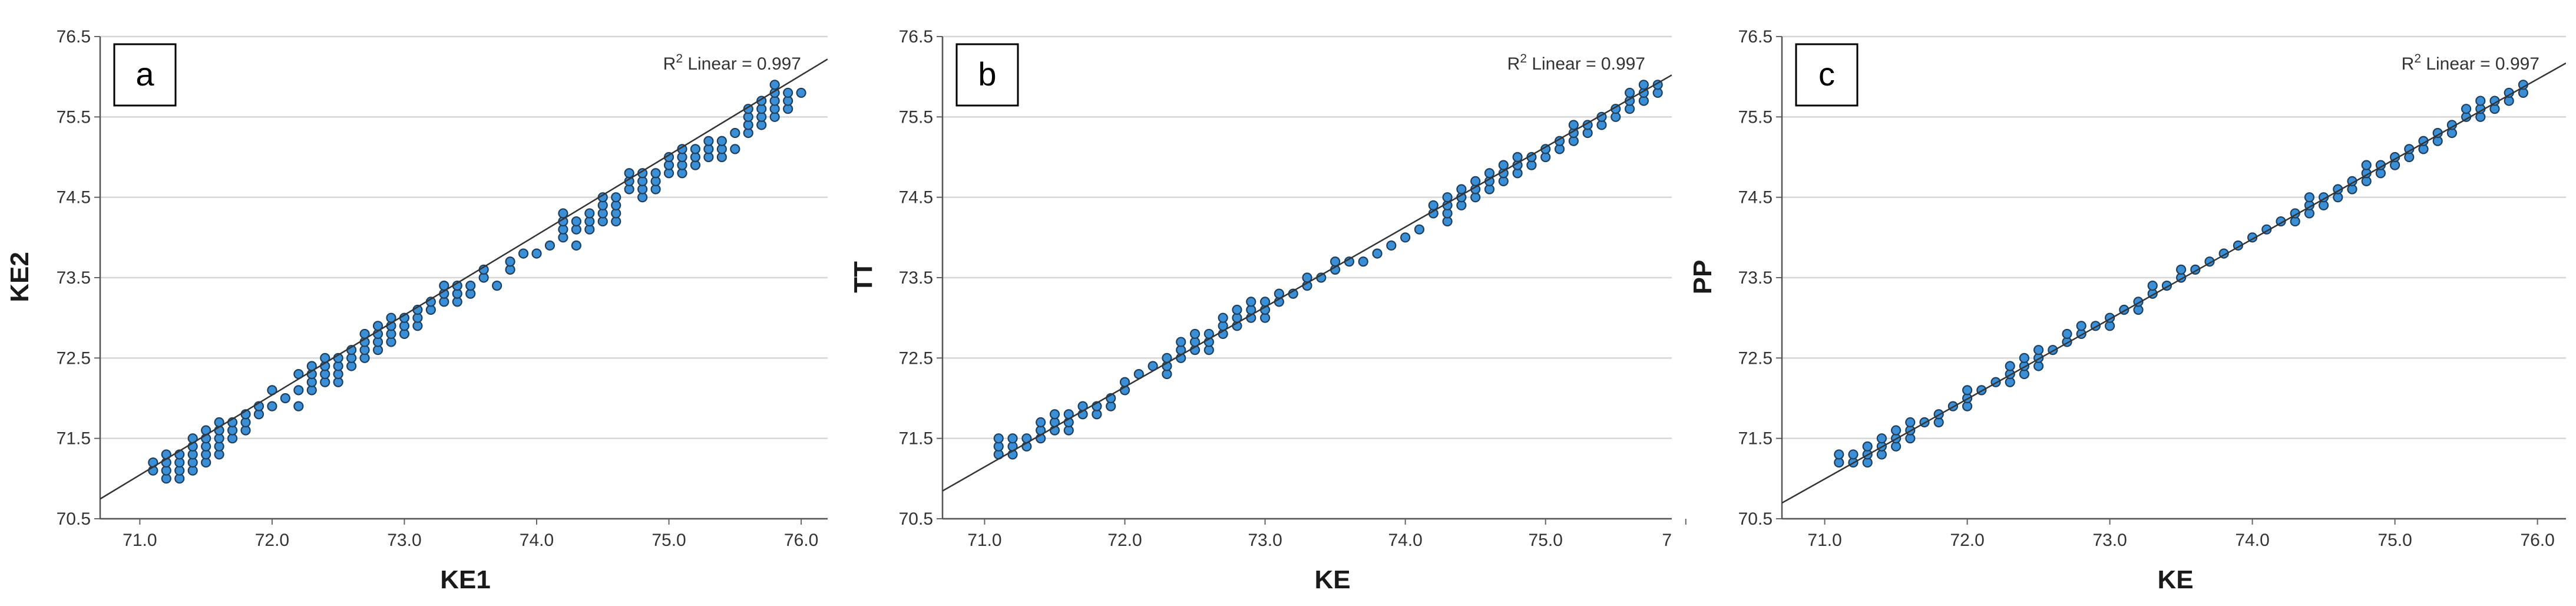  What do you see at coordinates (1124, 541) in the screenshot?
I see `x-tick-label: 72.0` at bounding box center [1124, 541].